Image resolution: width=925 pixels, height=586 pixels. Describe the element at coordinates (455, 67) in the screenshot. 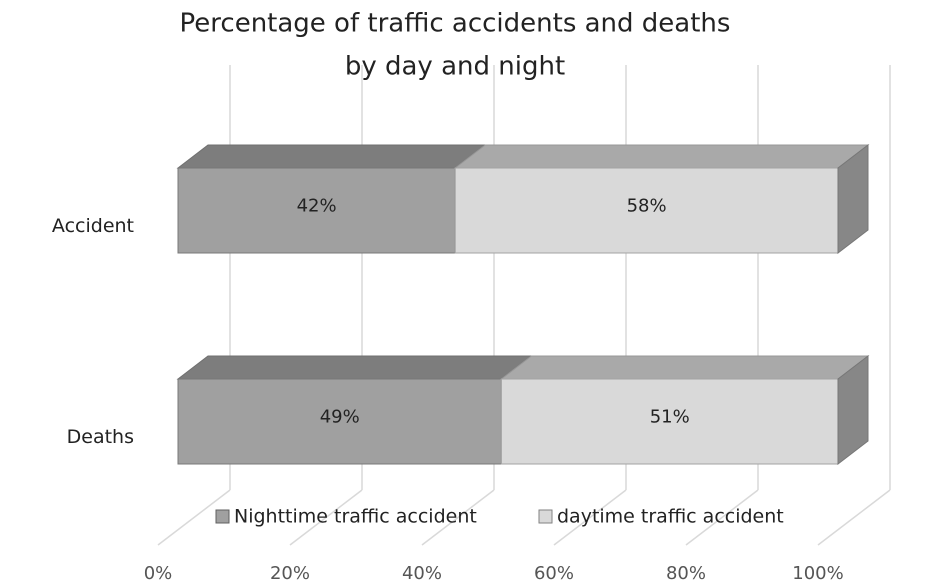

I see `chart-title: by day and night` at that location.